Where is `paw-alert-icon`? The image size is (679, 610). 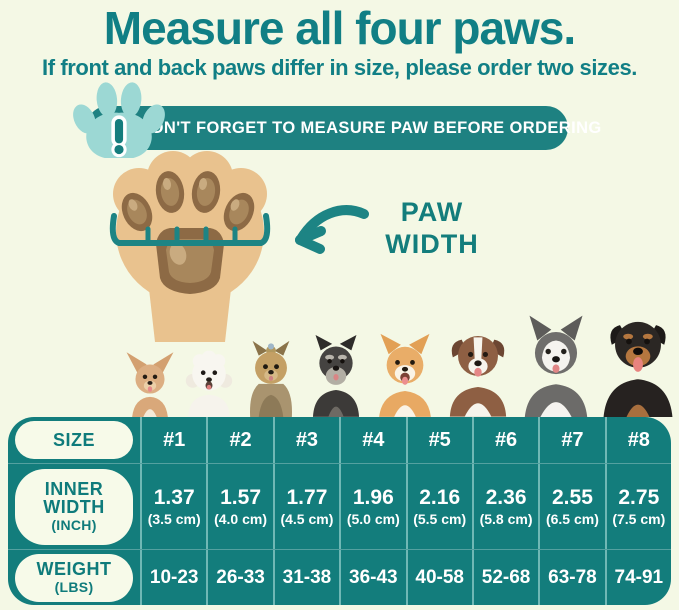
paw-alert-icon is located at coordinates (119, 120).